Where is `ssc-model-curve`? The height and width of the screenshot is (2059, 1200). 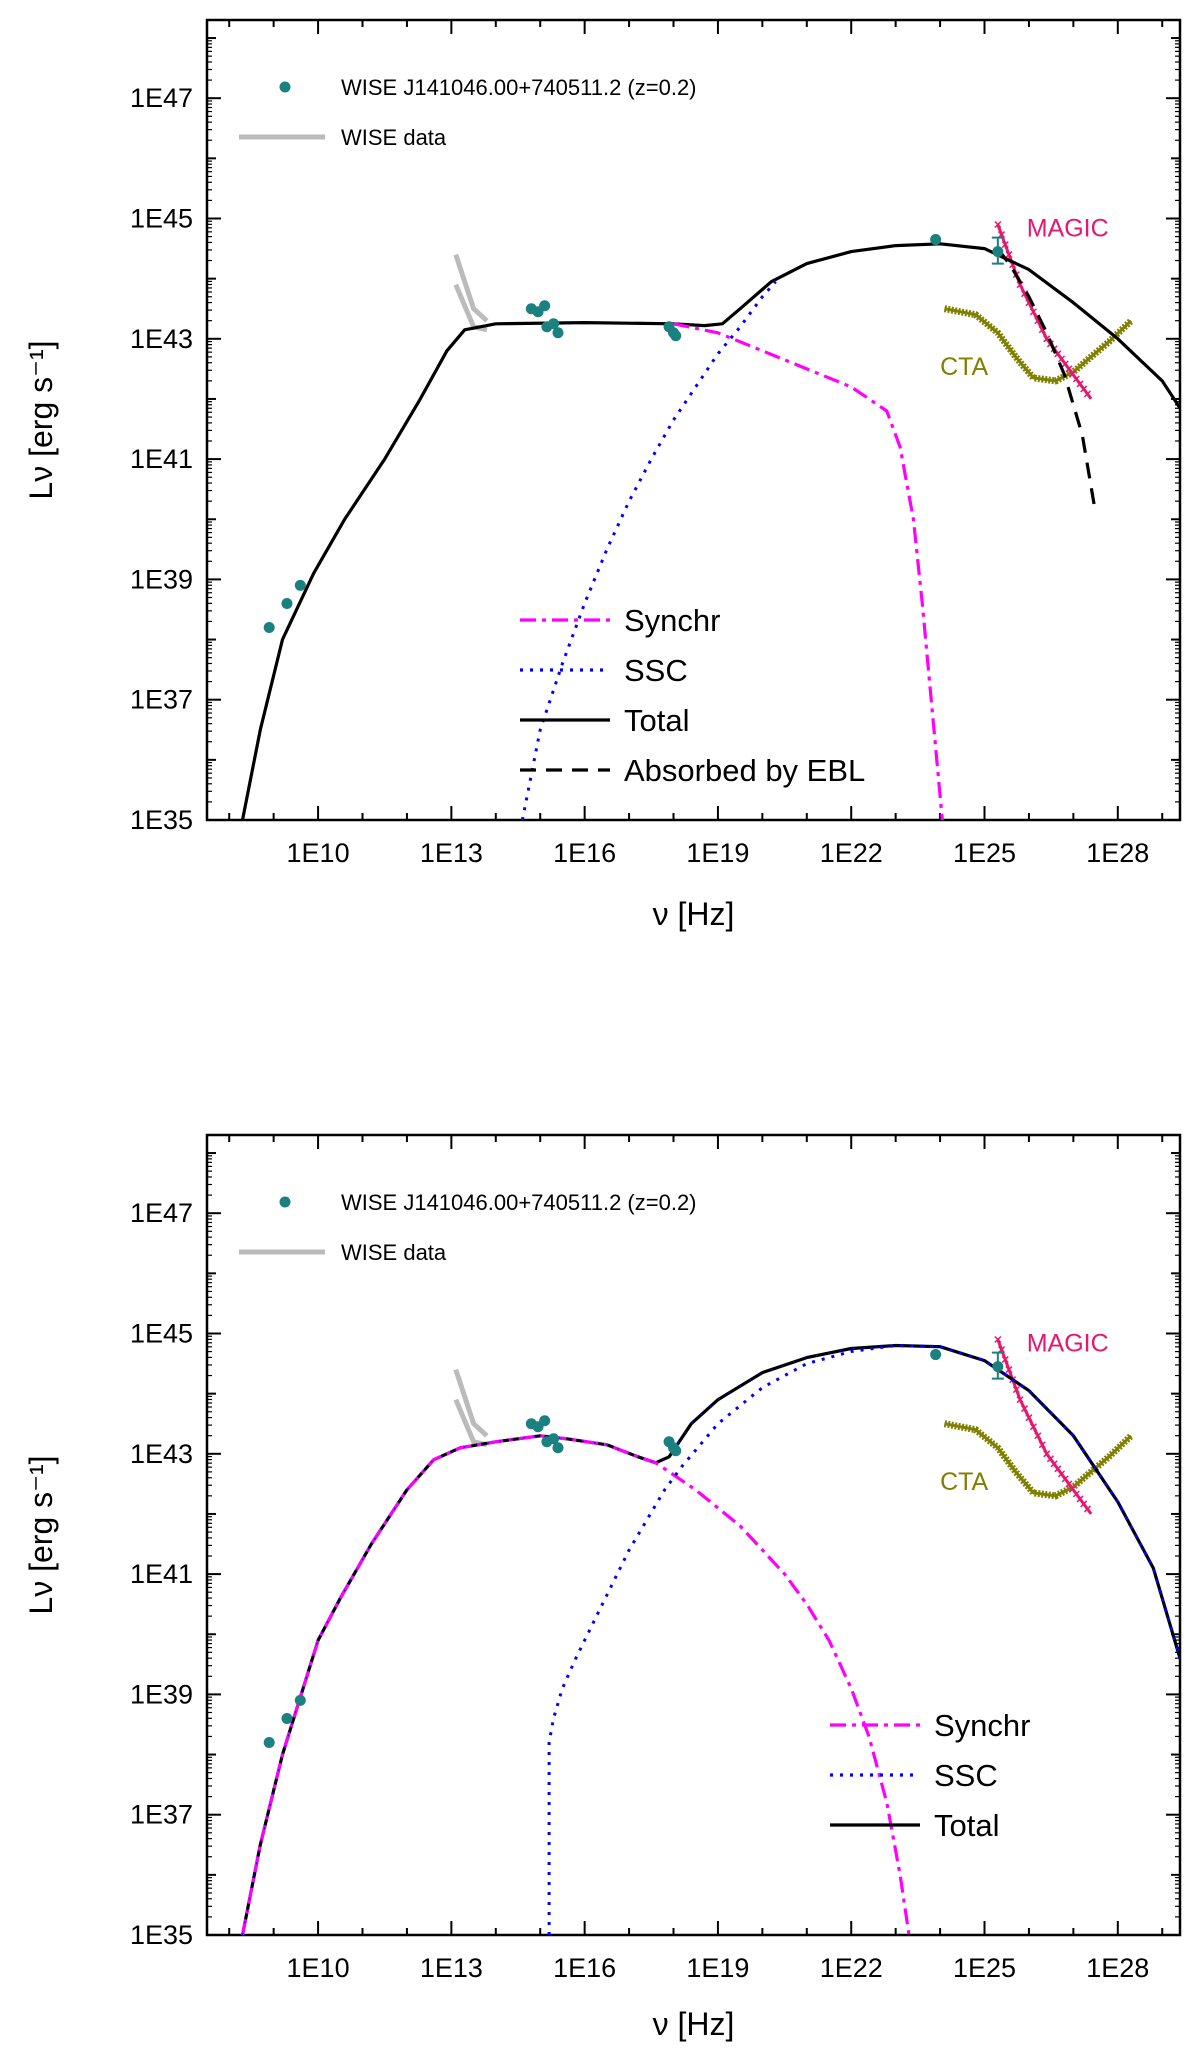
ssc-model-curve is located at coordinates (648, 550).